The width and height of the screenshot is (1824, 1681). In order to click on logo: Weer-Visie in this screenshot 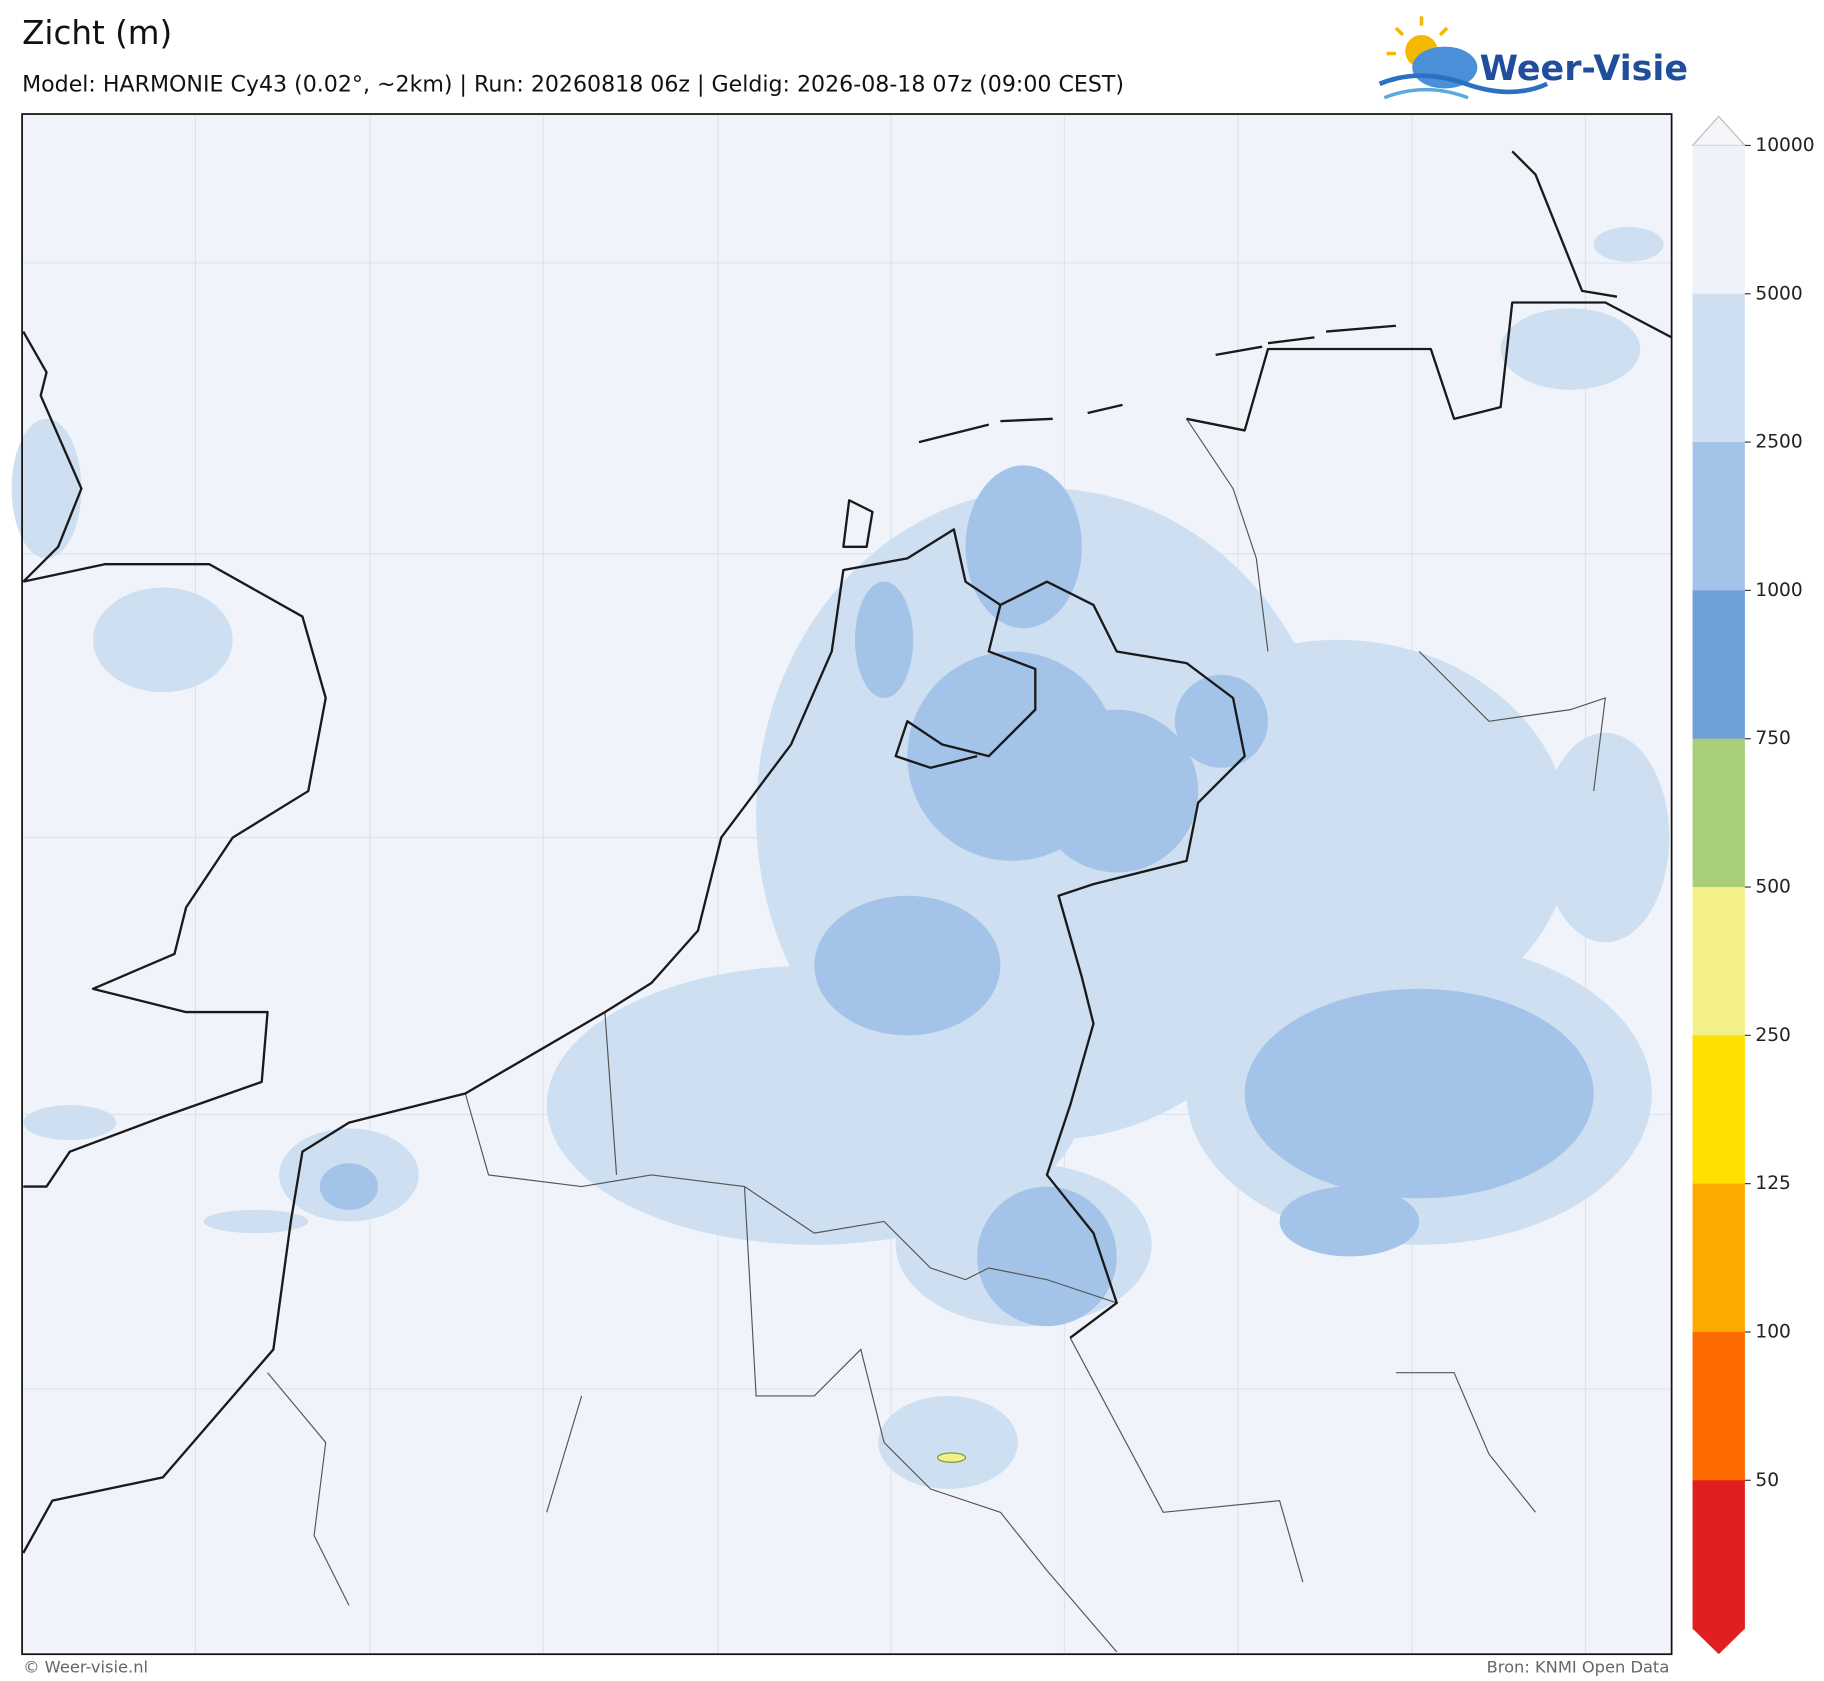, I will do `click(1533, 58)`.